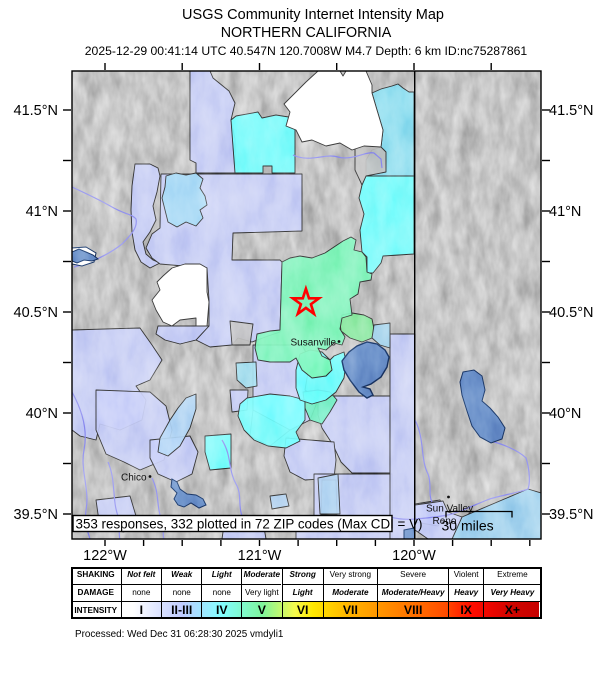 The image size is (612, 684). Describe the element at coordinates (449, 509) in the screenshot. I see `svg-text: Sun Valley` at that location.